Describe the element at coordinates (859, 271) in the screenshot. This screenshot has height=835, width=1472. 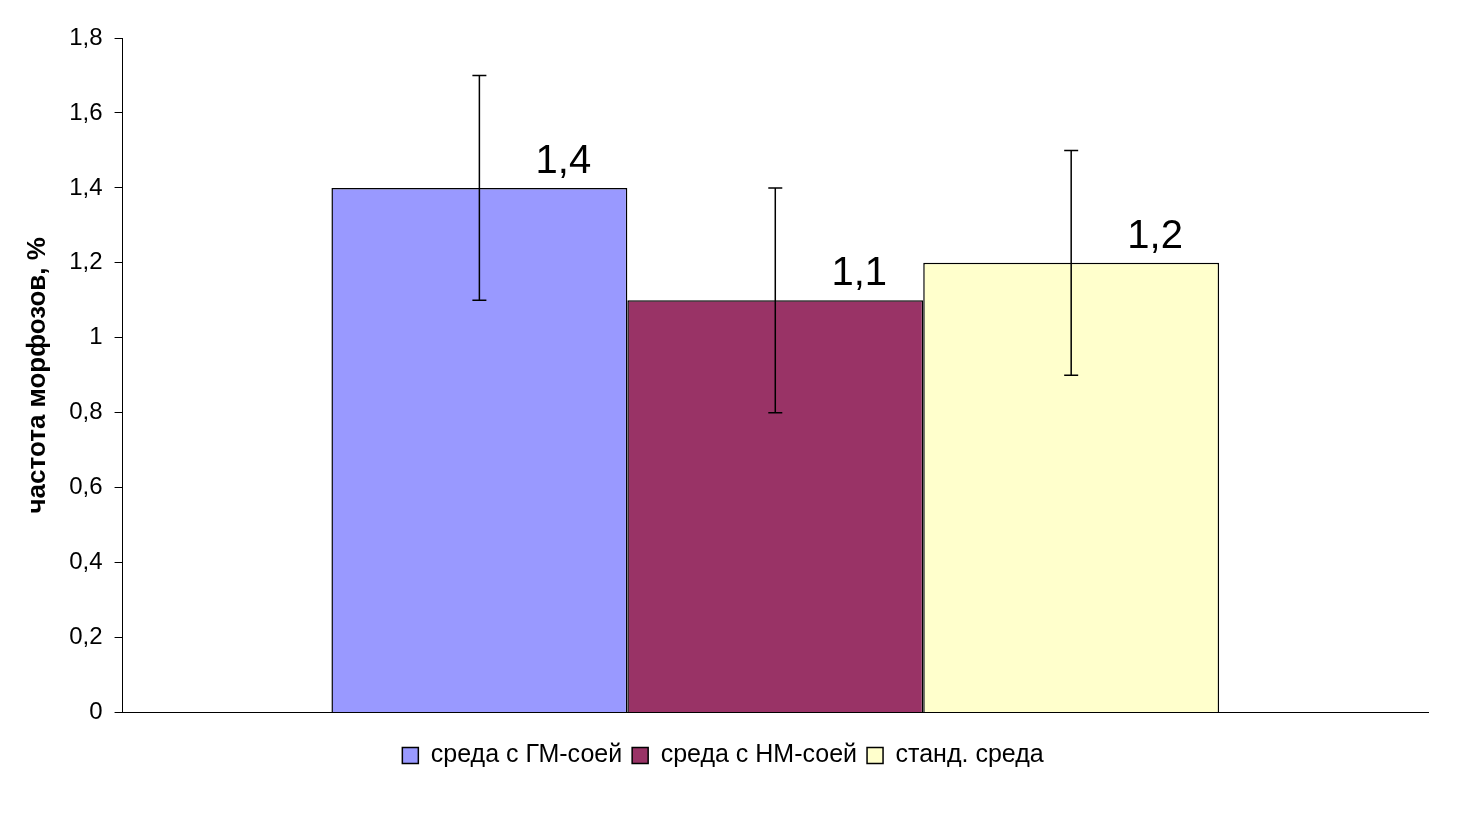
I see `data-label: 1,1` at that location.